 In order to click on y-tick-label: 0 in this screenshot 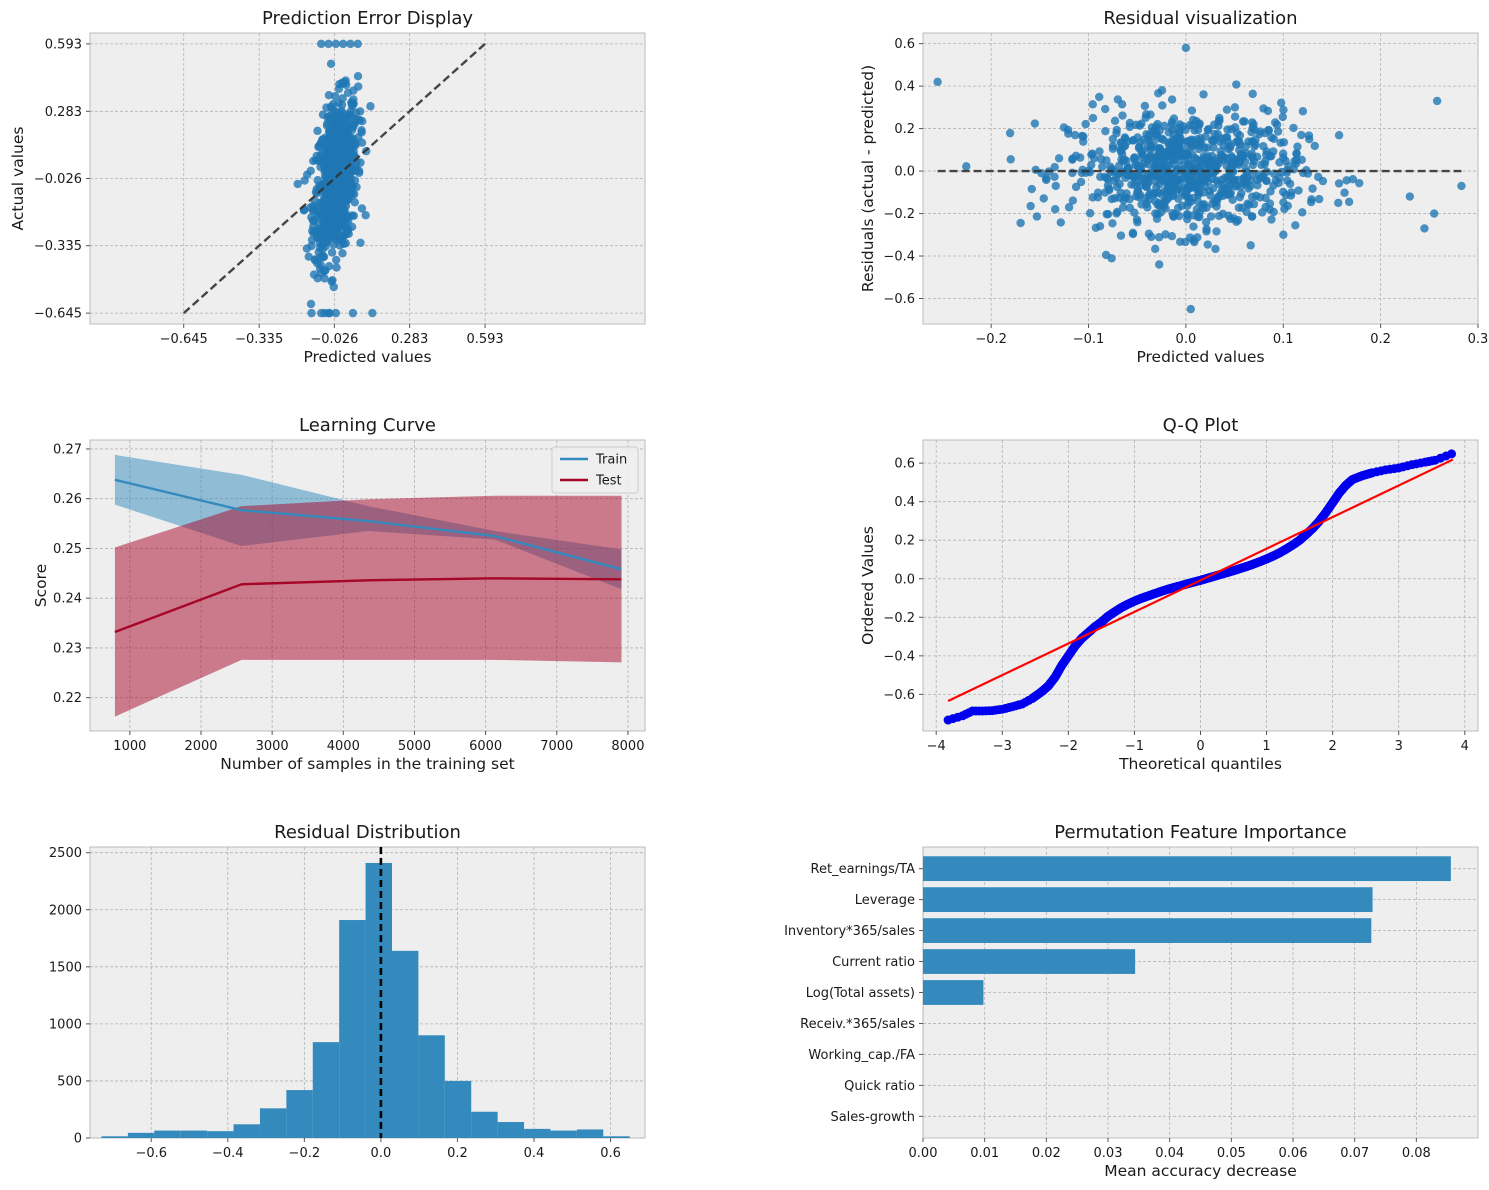, I will do `click(78, 1139)`.